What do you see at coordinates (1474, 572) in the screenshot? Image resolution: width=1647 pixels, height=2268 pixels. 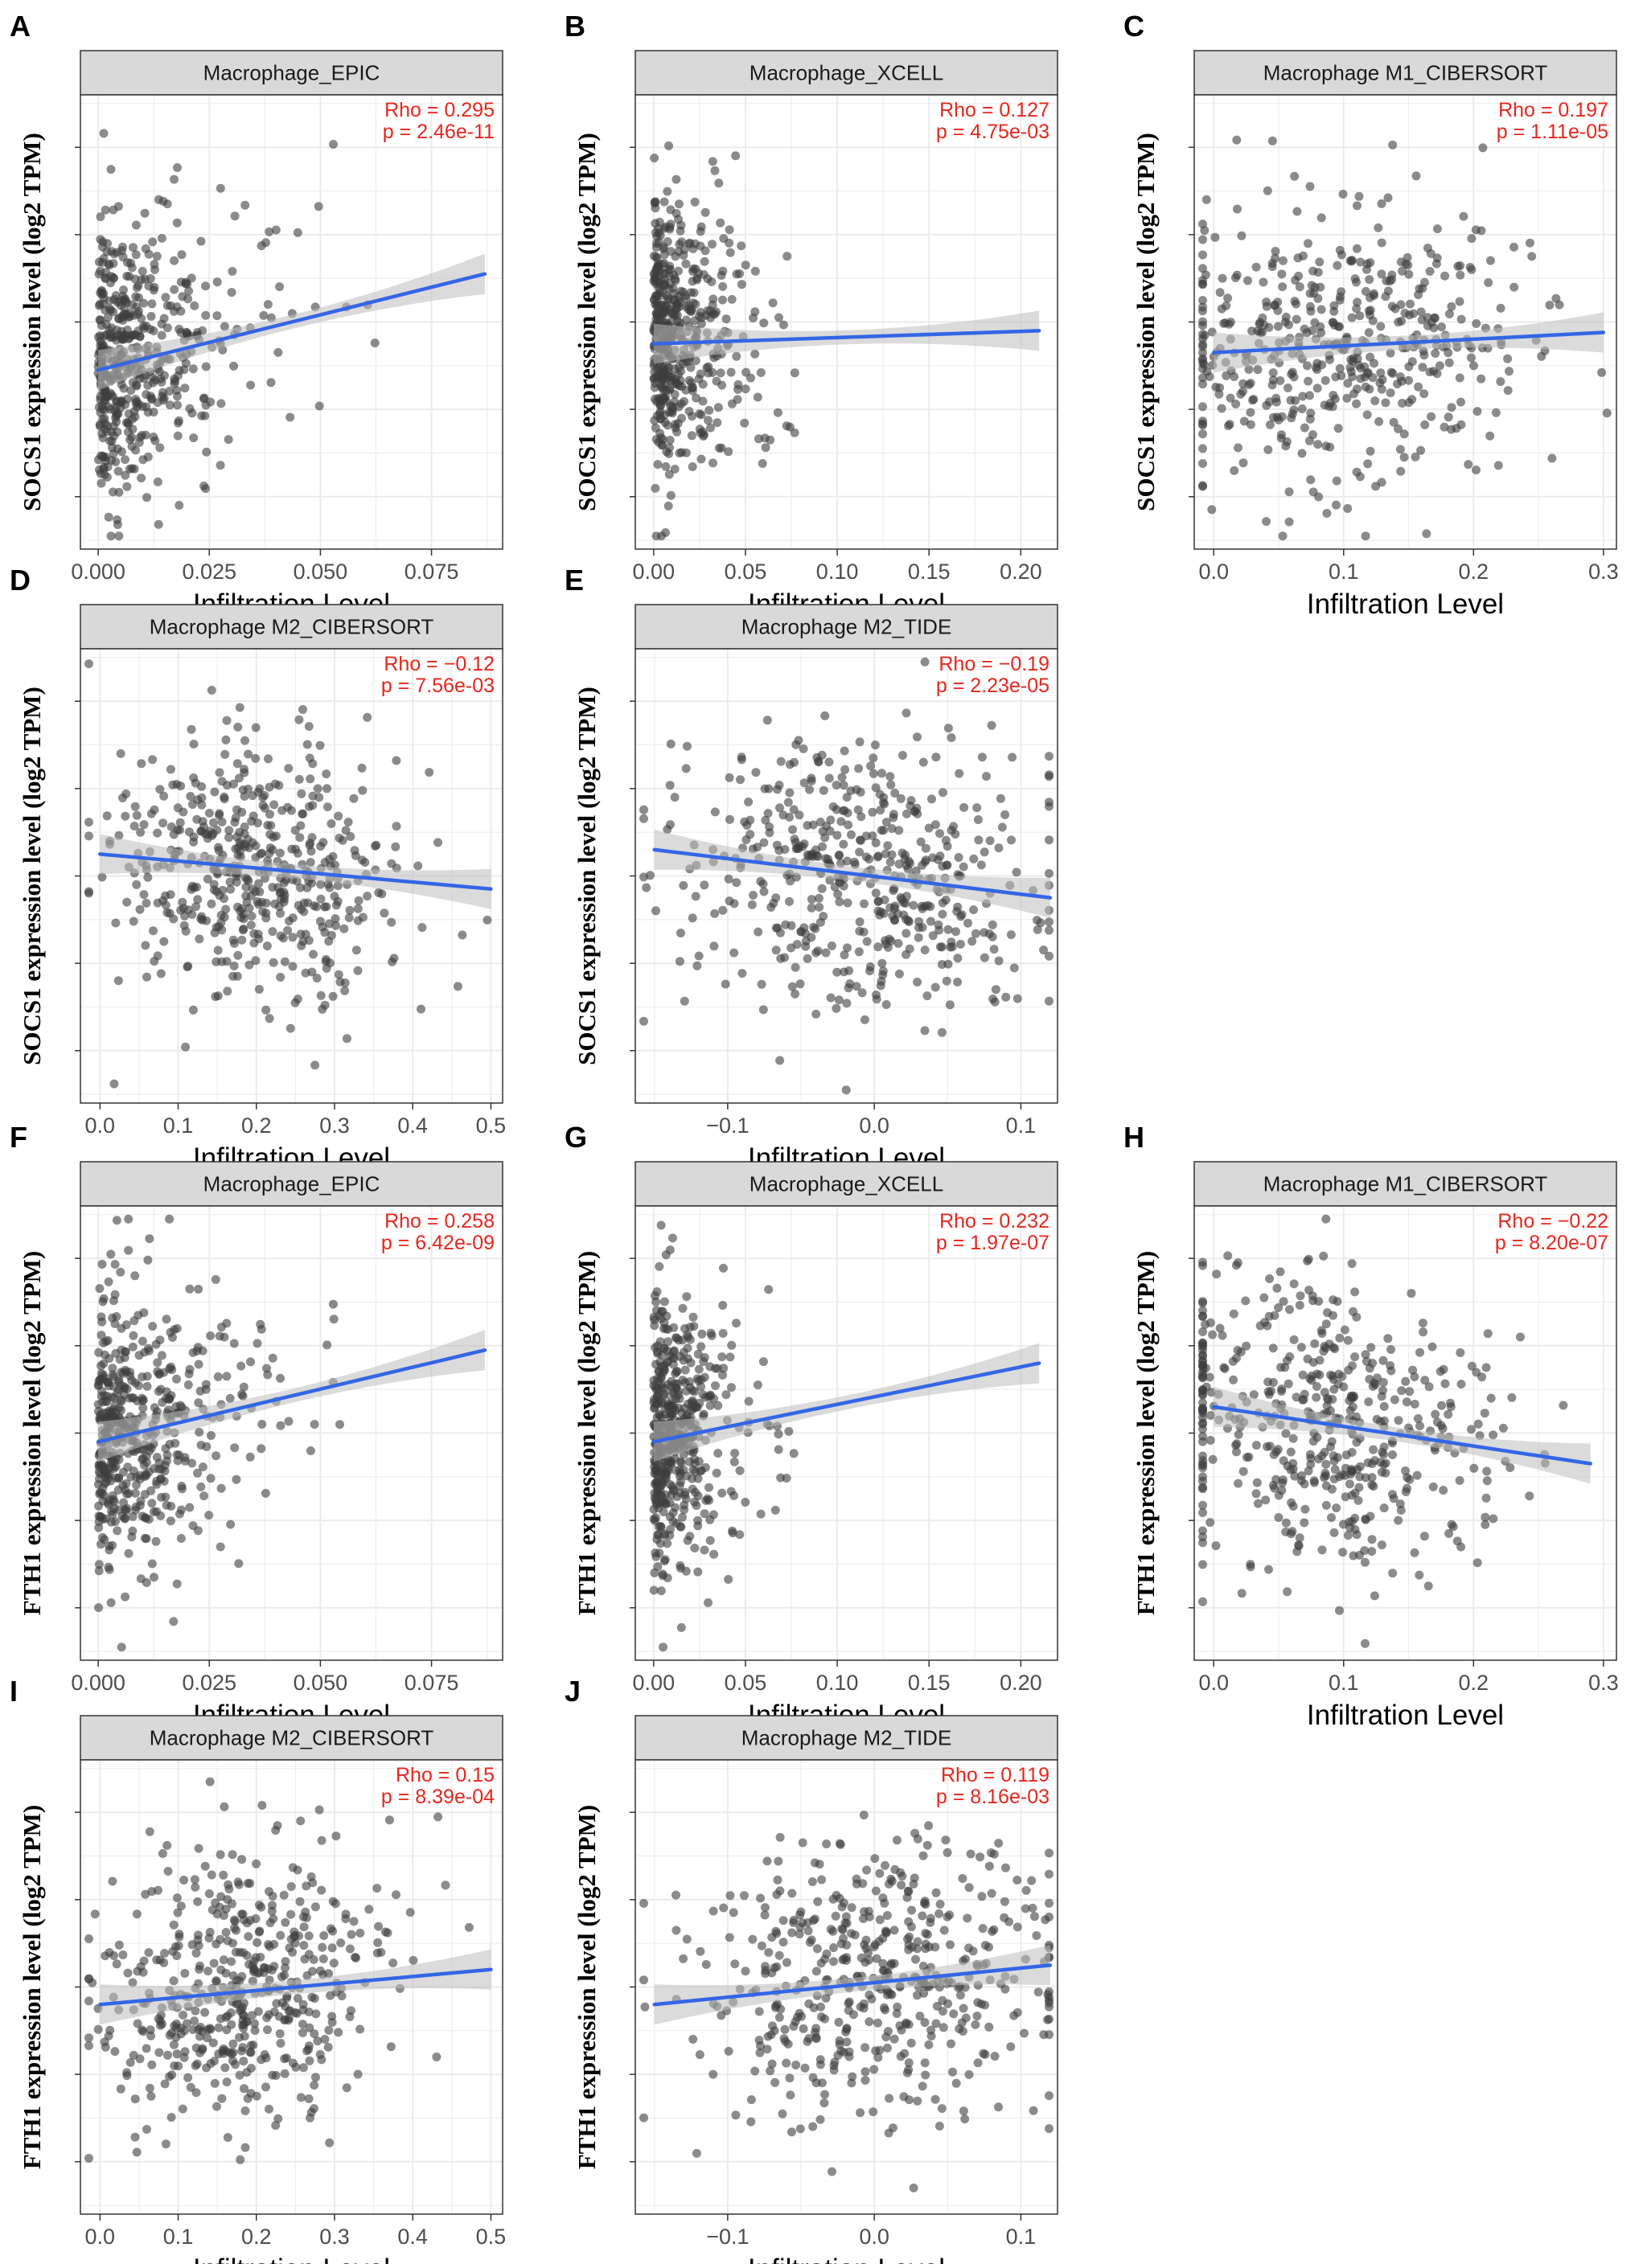 I see `x-tick-label: 0.2` at bounding box center [1474, 572].